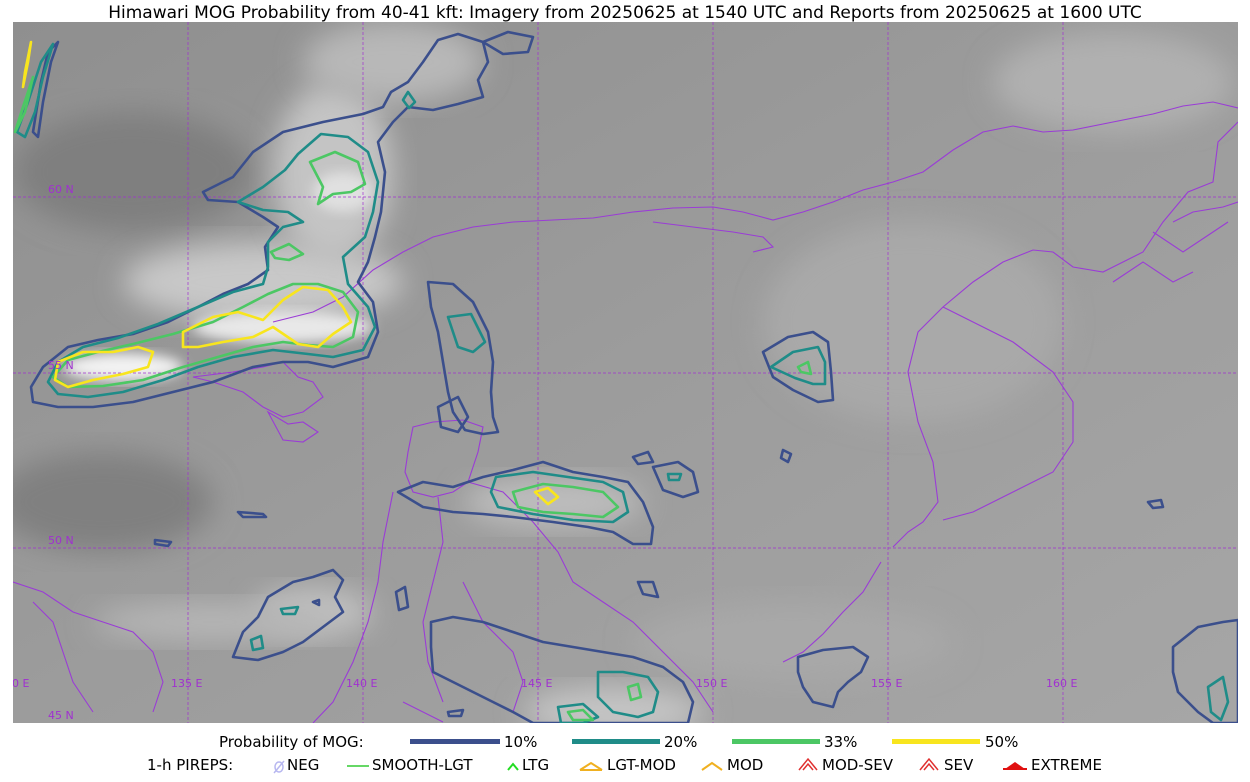 Image resolution: width=1250 pixels, height=782 pixels. Describe the element at coordinates (422, 765) in the screenshot. I see `pirep-label-smooth-lgt: SMOOTH-LGT` at that location.